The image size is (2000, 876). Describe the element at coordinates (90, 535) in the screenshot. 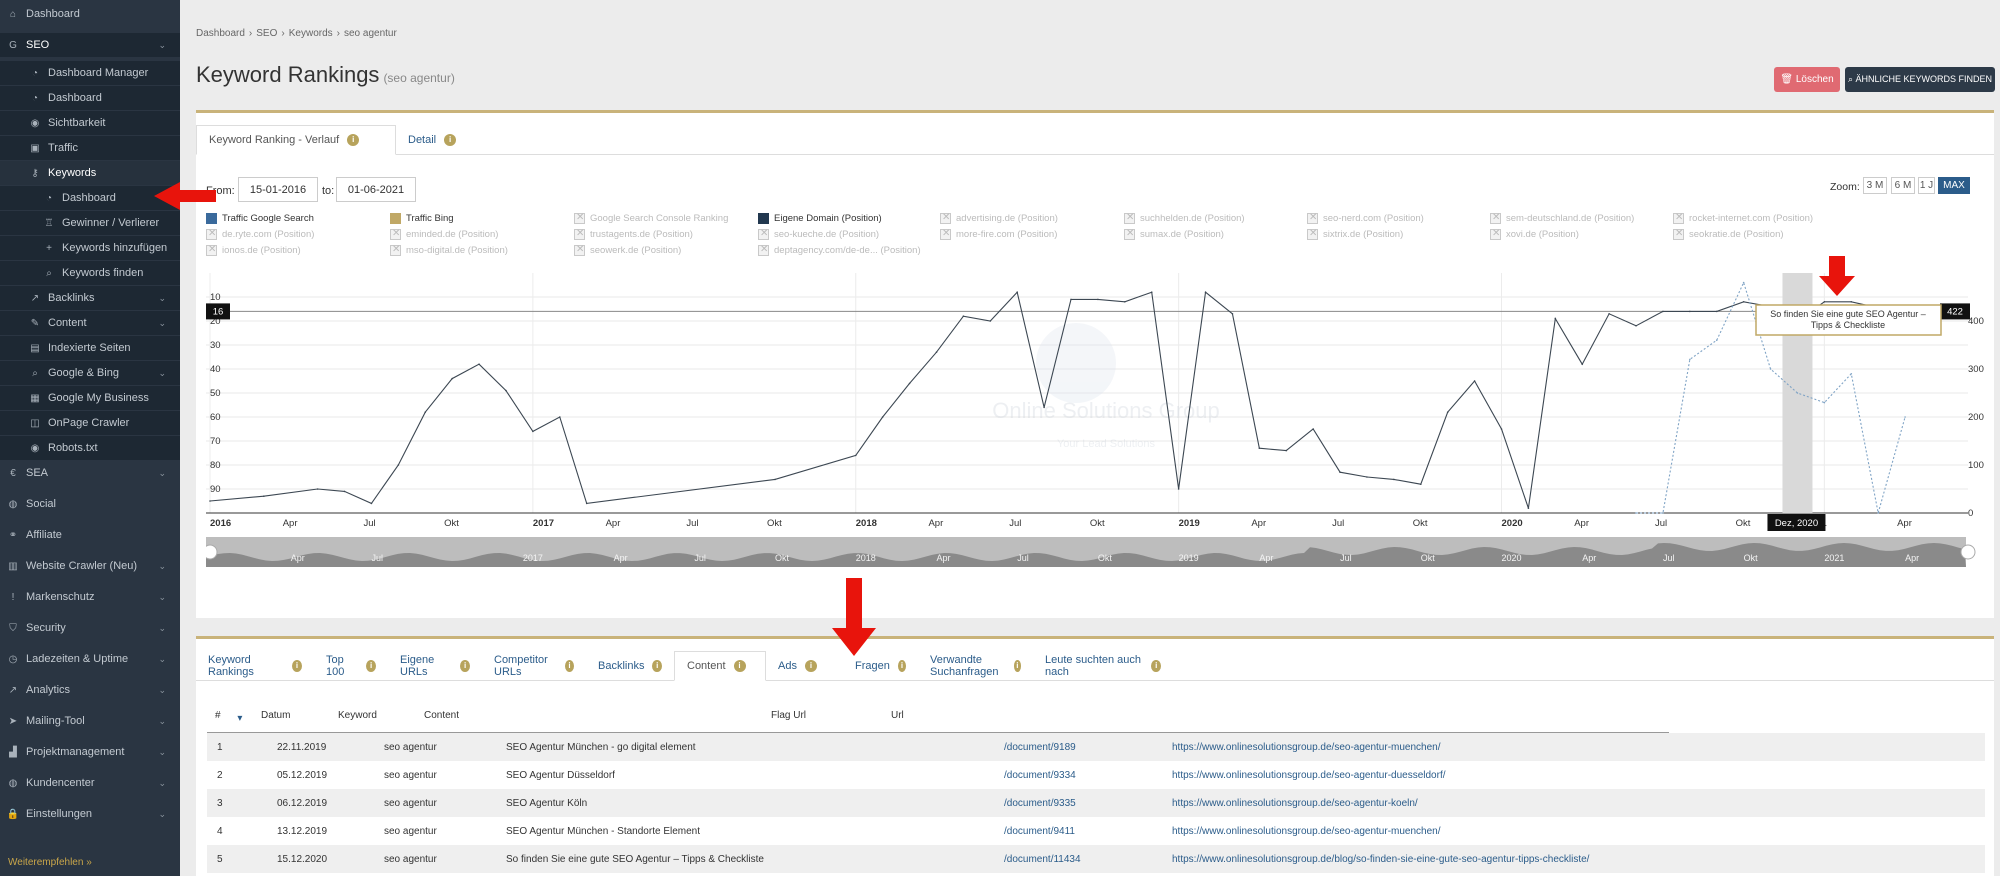

I see `sidebar-item-affiliate: ⚭ Affiliate` at that location.